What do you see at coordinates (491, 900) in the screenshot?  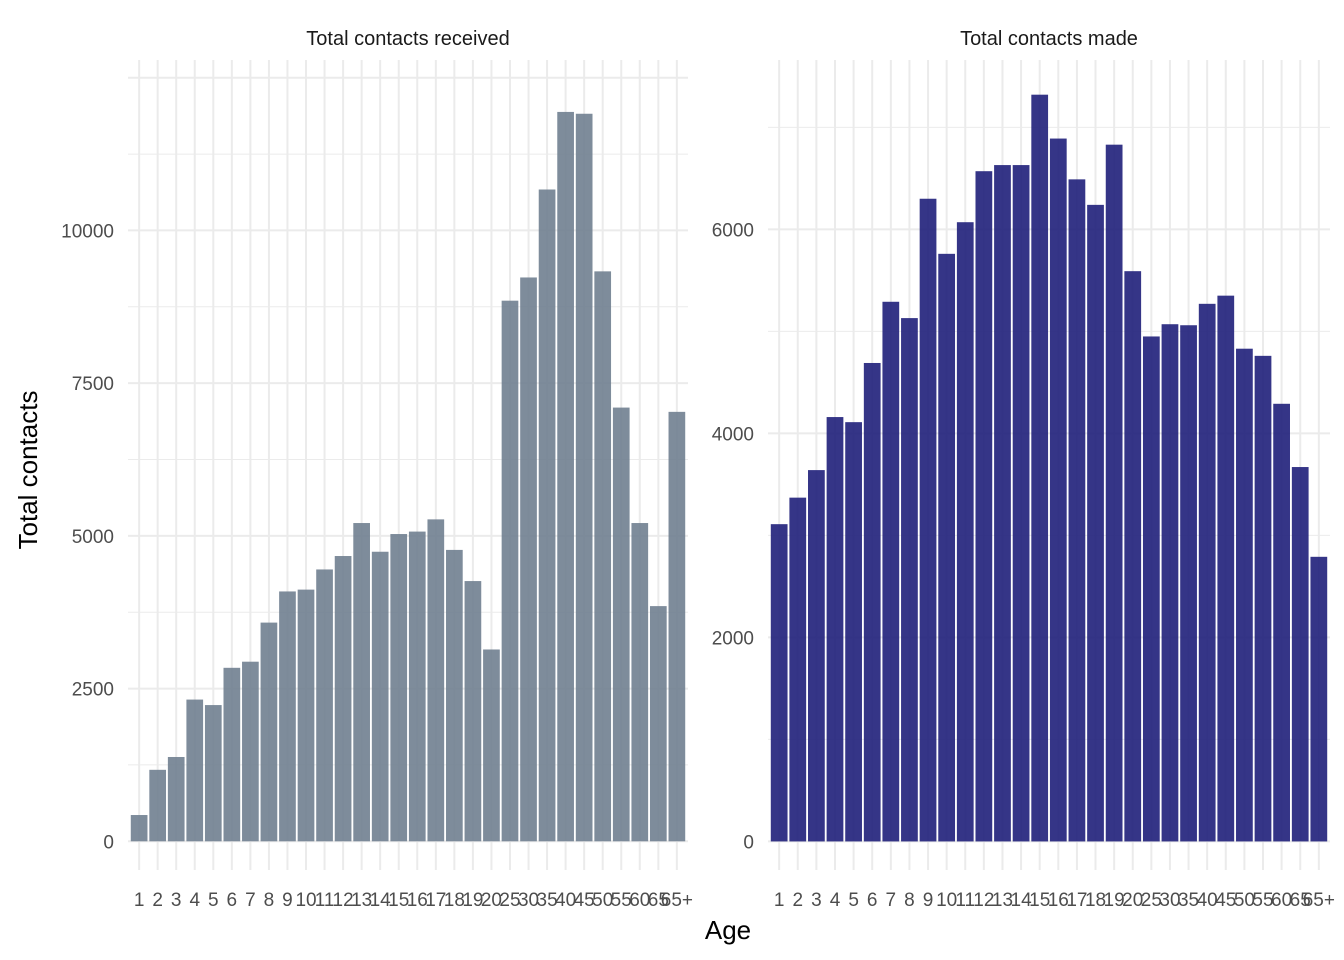 I see `x-tick-label: 20` at bounding box center [491, 900].